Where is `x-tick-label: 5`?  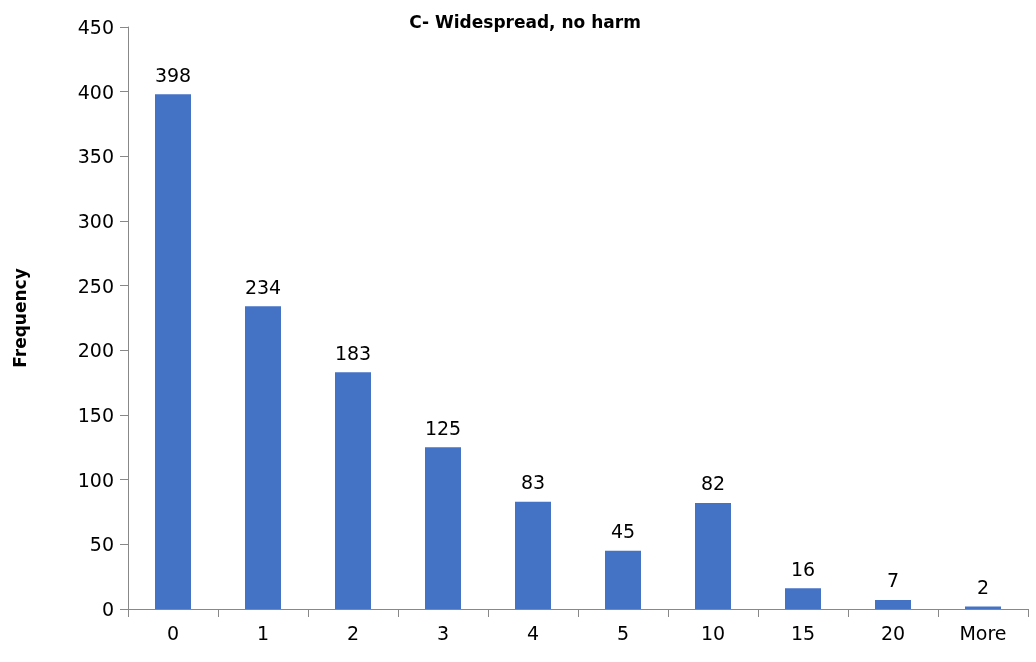
x-tick-label: 5 is located at coordinates (623, 632).